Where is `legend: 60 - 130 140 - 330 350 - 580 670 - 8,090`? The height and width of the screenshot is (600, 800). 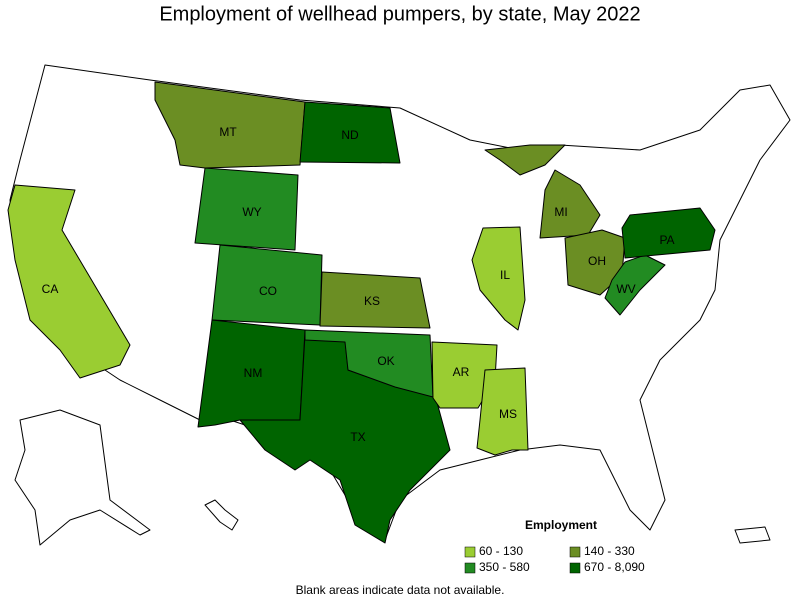 legend: 60 - 130 140 - 330 350 - 580 670 - 8,090 is located at coordinates (554, 559).